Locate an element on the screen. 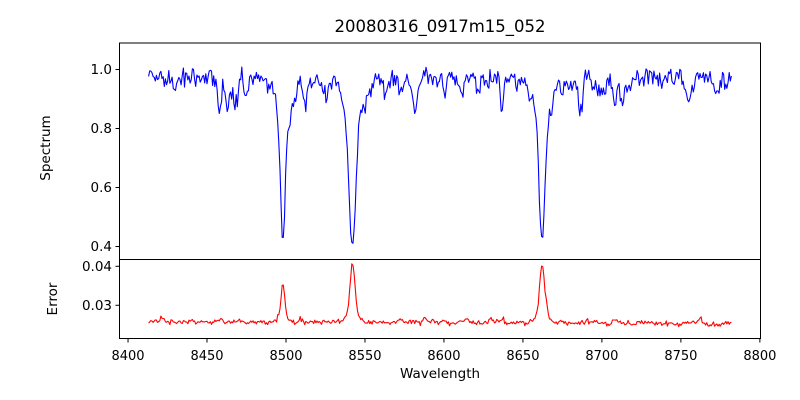 The image size is (800, 400). x-tick-label: 8700 is located at coordinates (601, 356).